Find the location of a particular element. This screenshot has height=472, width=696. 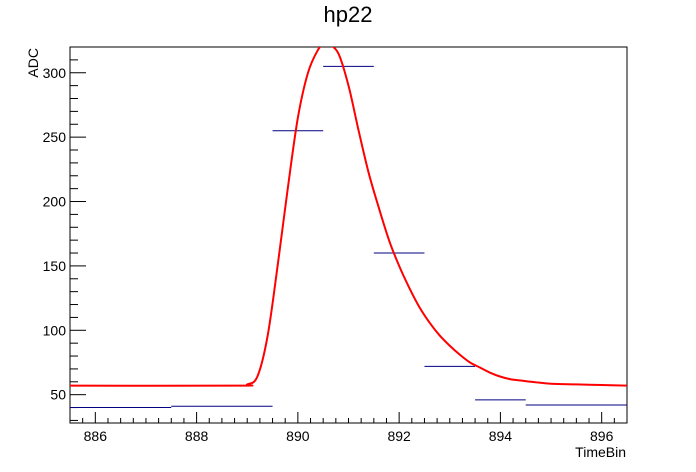

x-tick-label: 886 is located at coordinates (96, 436).